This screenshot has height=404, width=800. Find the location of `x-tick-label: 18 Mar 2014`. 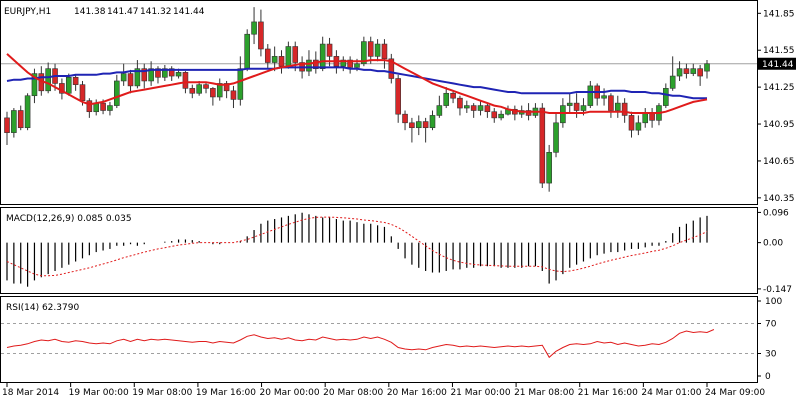

x-tick-label: 18 Mar 2014 is located at coordinates (30, 393).